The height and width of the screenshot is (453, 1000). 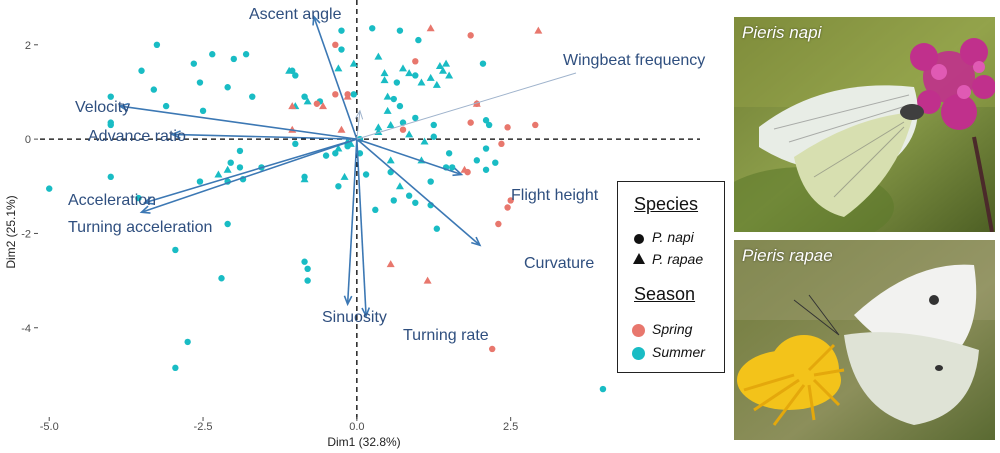 I want to click on y-axis-ticks: -4 -2 0 2, so click(x=29, y=187).